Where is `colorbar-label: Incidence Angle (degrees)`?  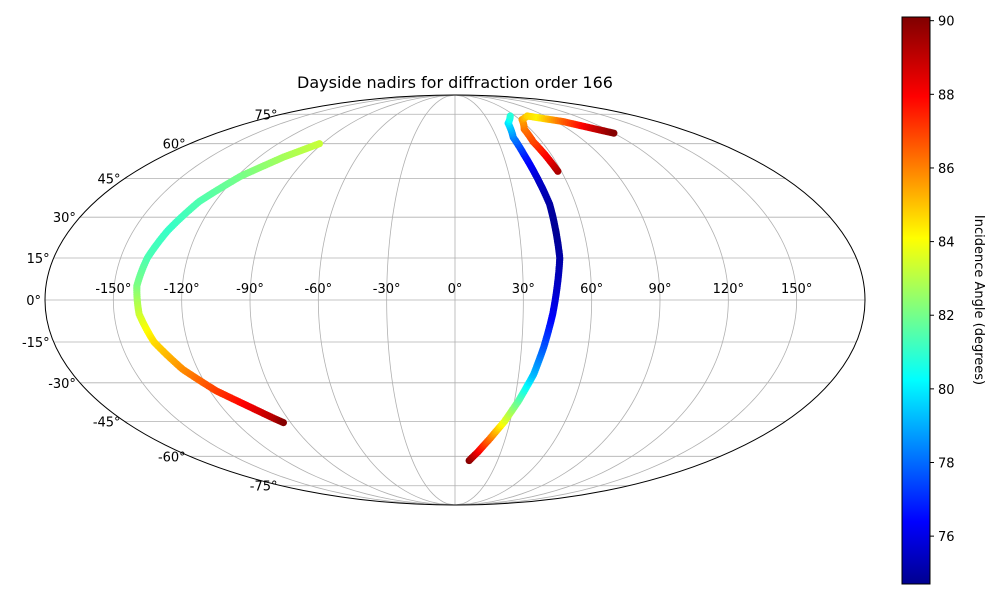 colorbar-label: Incidence Angle (degrees) is located at coordinates (978, 300).